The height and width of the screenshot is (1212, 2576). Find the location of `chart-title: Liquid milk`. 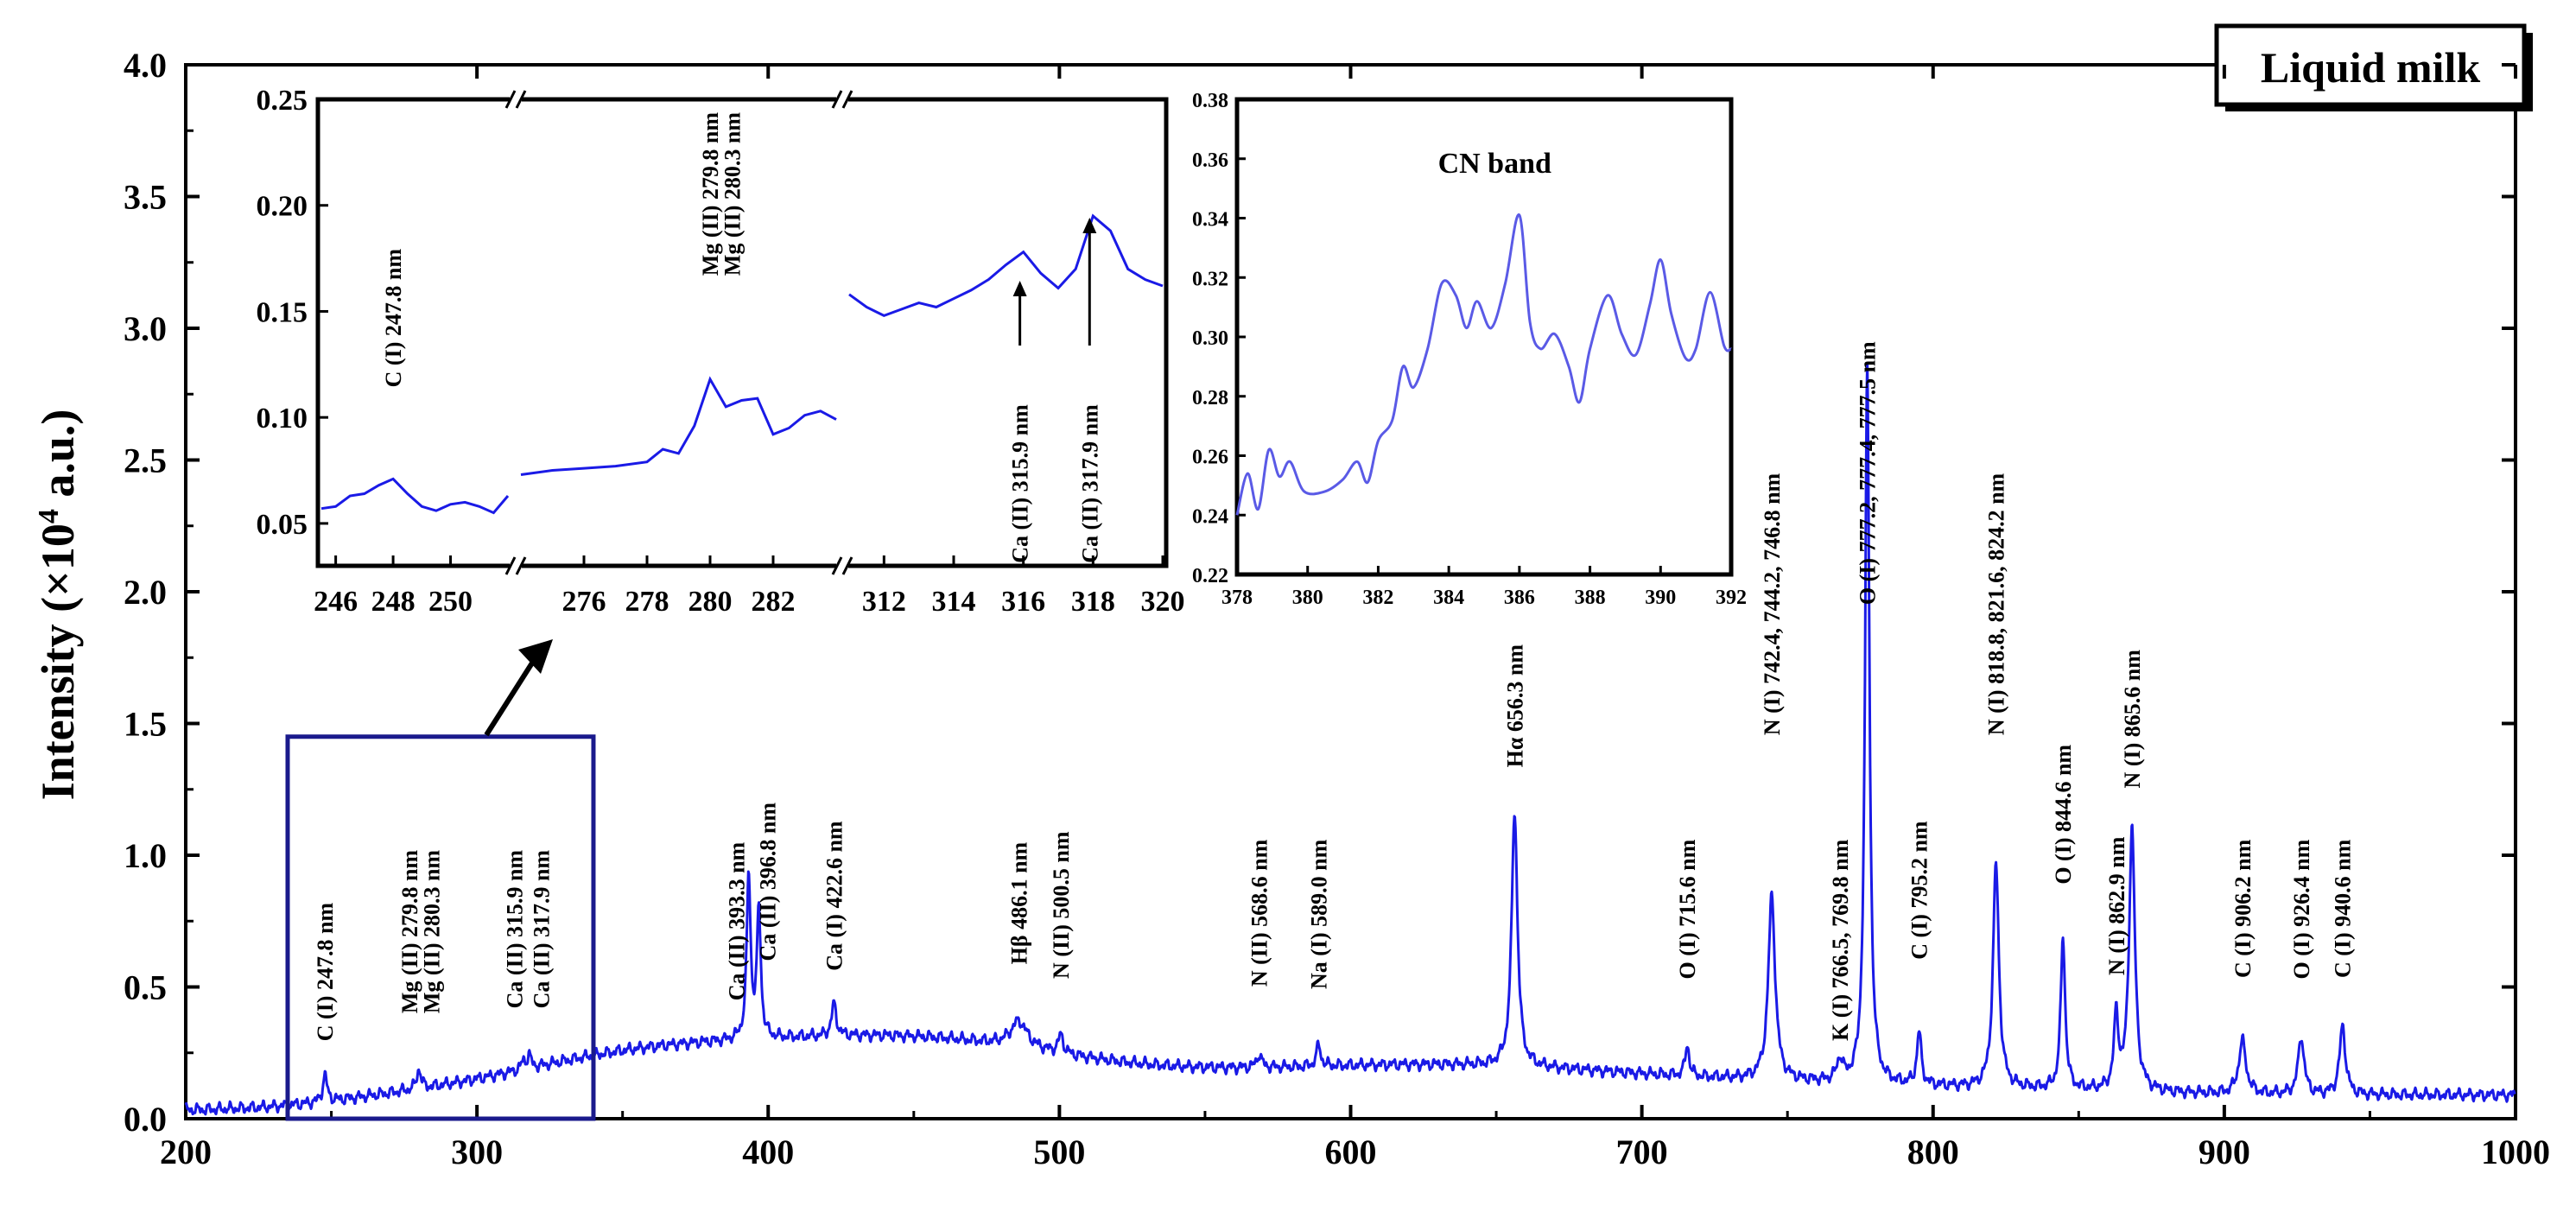

chart-title: Liquid milk is located at coordinates (2370, 67).